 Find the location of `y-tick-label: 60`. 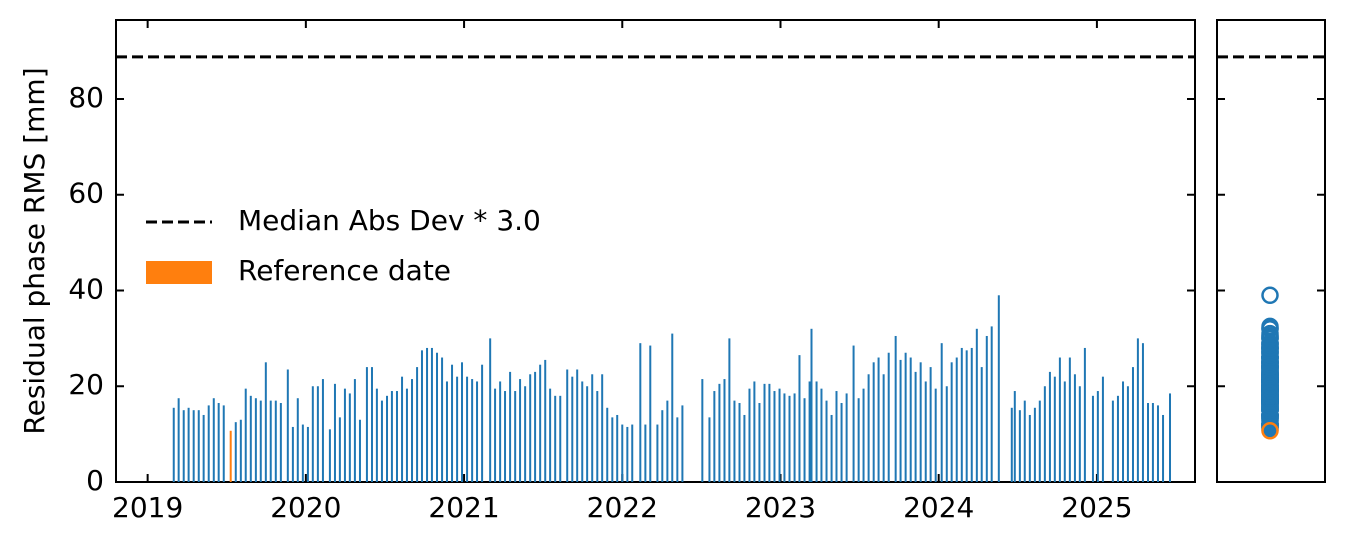

y-tick-label: 60 is located at coordinates (86, 193).